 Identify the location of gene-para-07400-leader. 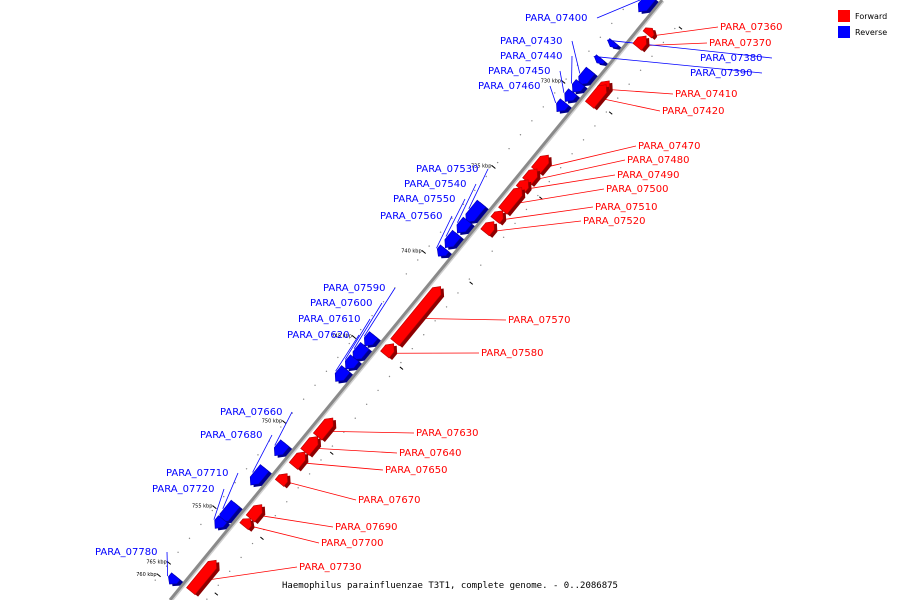
(618, 9).